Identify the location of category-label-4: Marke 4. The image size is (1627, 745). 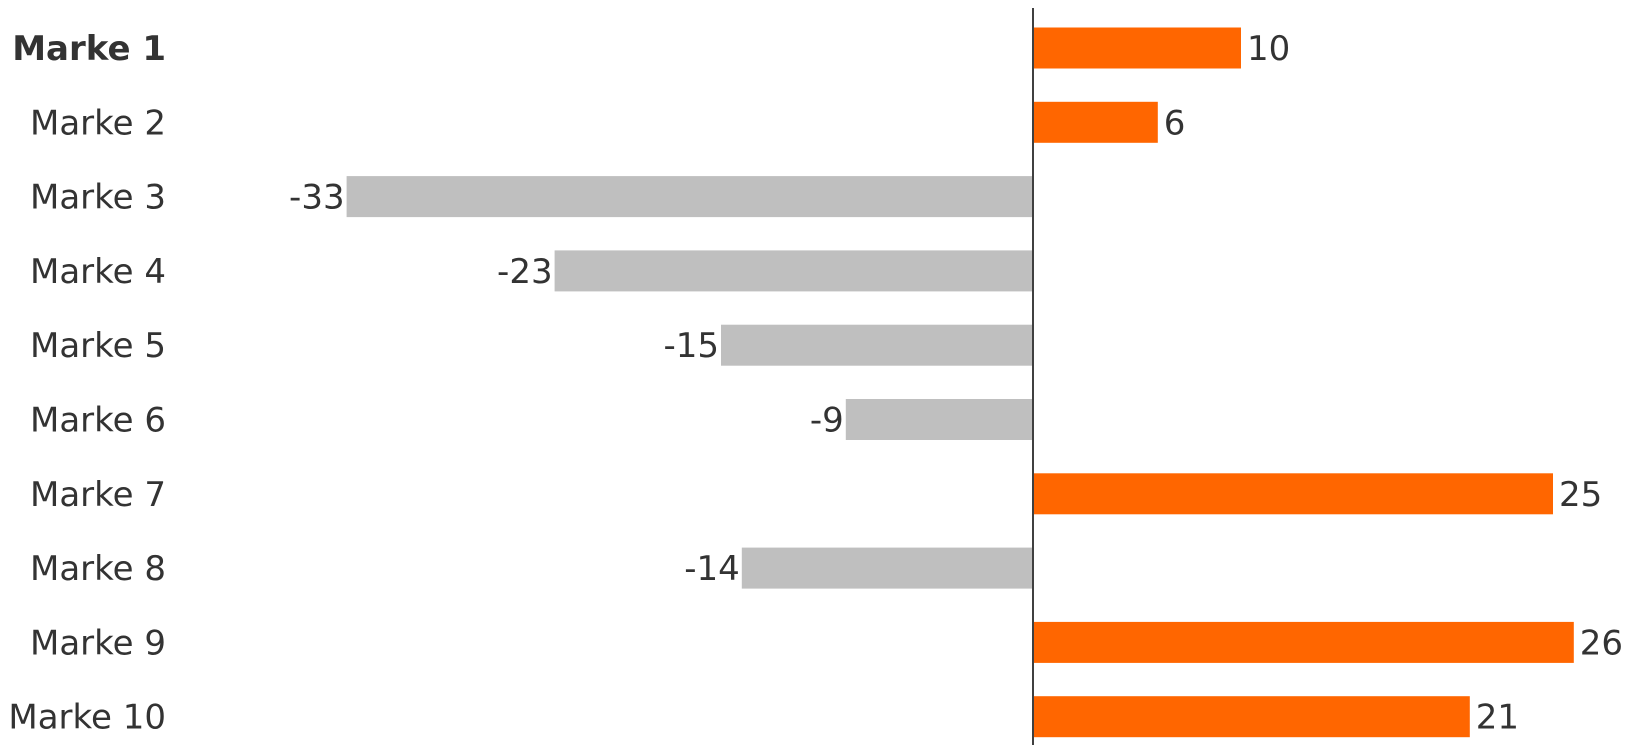
(98, 272).